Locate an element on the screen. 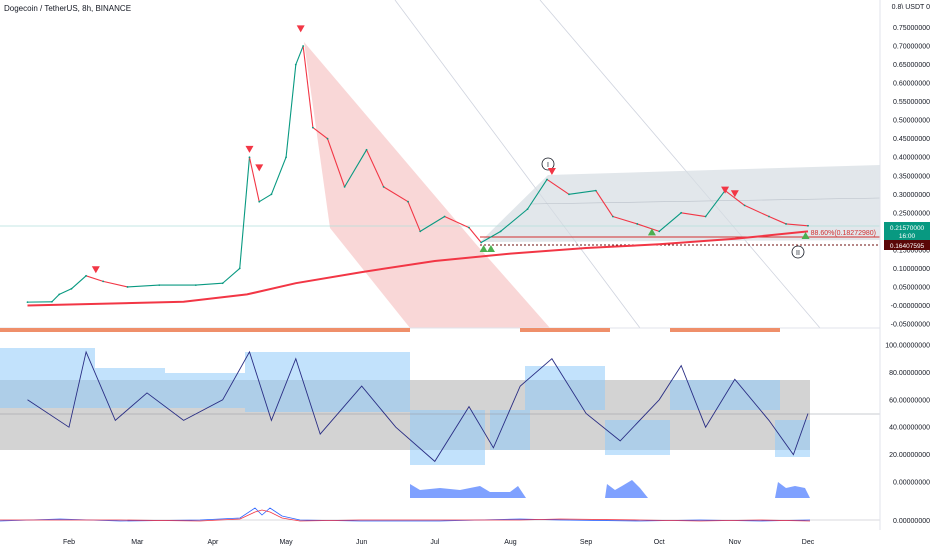  month-label: Nov is located at coordinates (735, 542).